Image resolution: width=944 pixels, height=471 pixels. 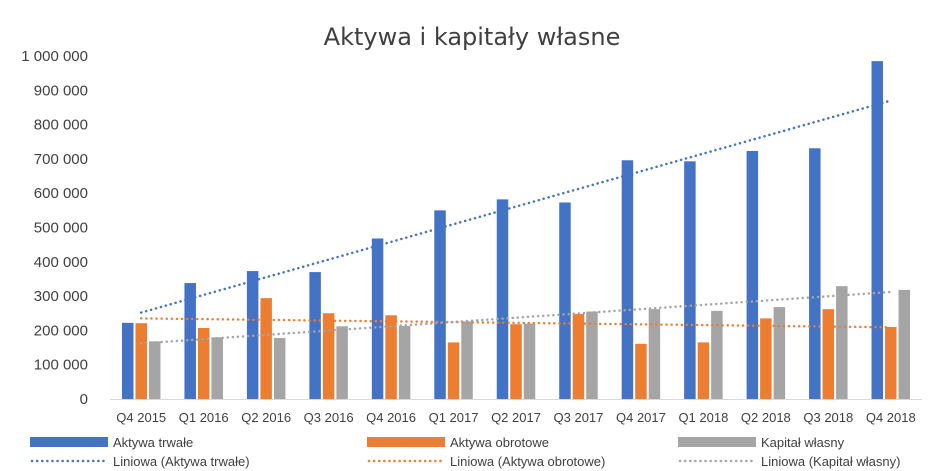 I want to click on y-tick-label: 300 000, so click(x=61, y=296).